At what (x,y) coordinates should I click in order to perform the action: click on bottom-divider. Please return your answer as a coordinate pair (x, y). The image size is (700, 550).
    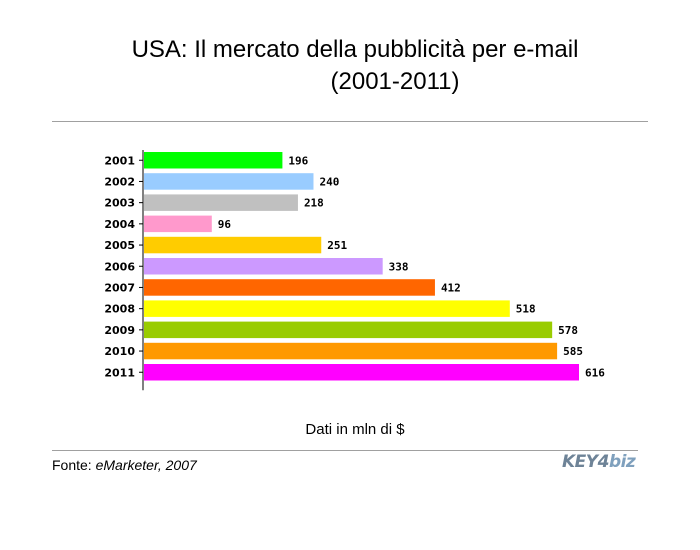
    Looking at the image, I should click on (345, 450).